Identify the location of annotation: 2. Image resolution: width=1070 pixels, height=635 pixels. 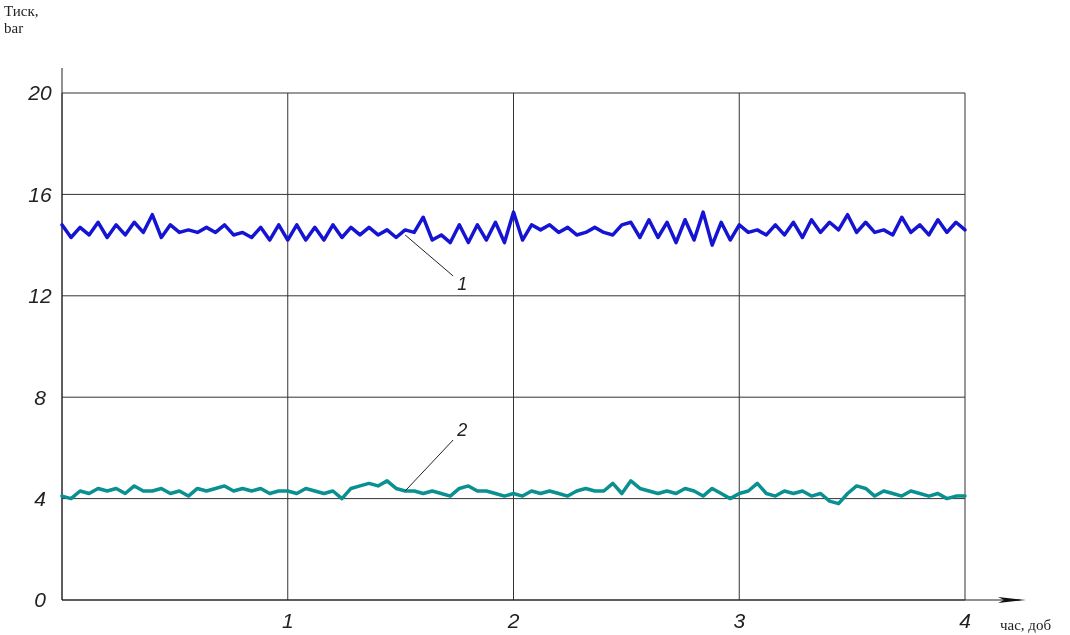
(462, 429).